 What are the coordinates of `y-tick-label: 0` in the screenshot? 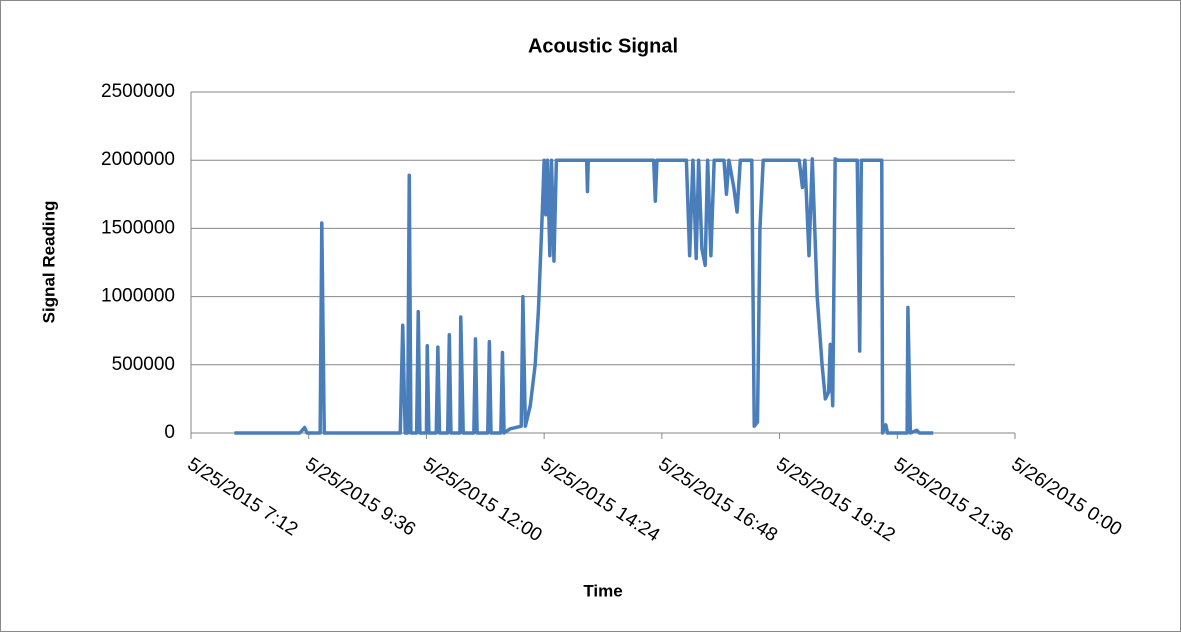 It's located at (169, 432).